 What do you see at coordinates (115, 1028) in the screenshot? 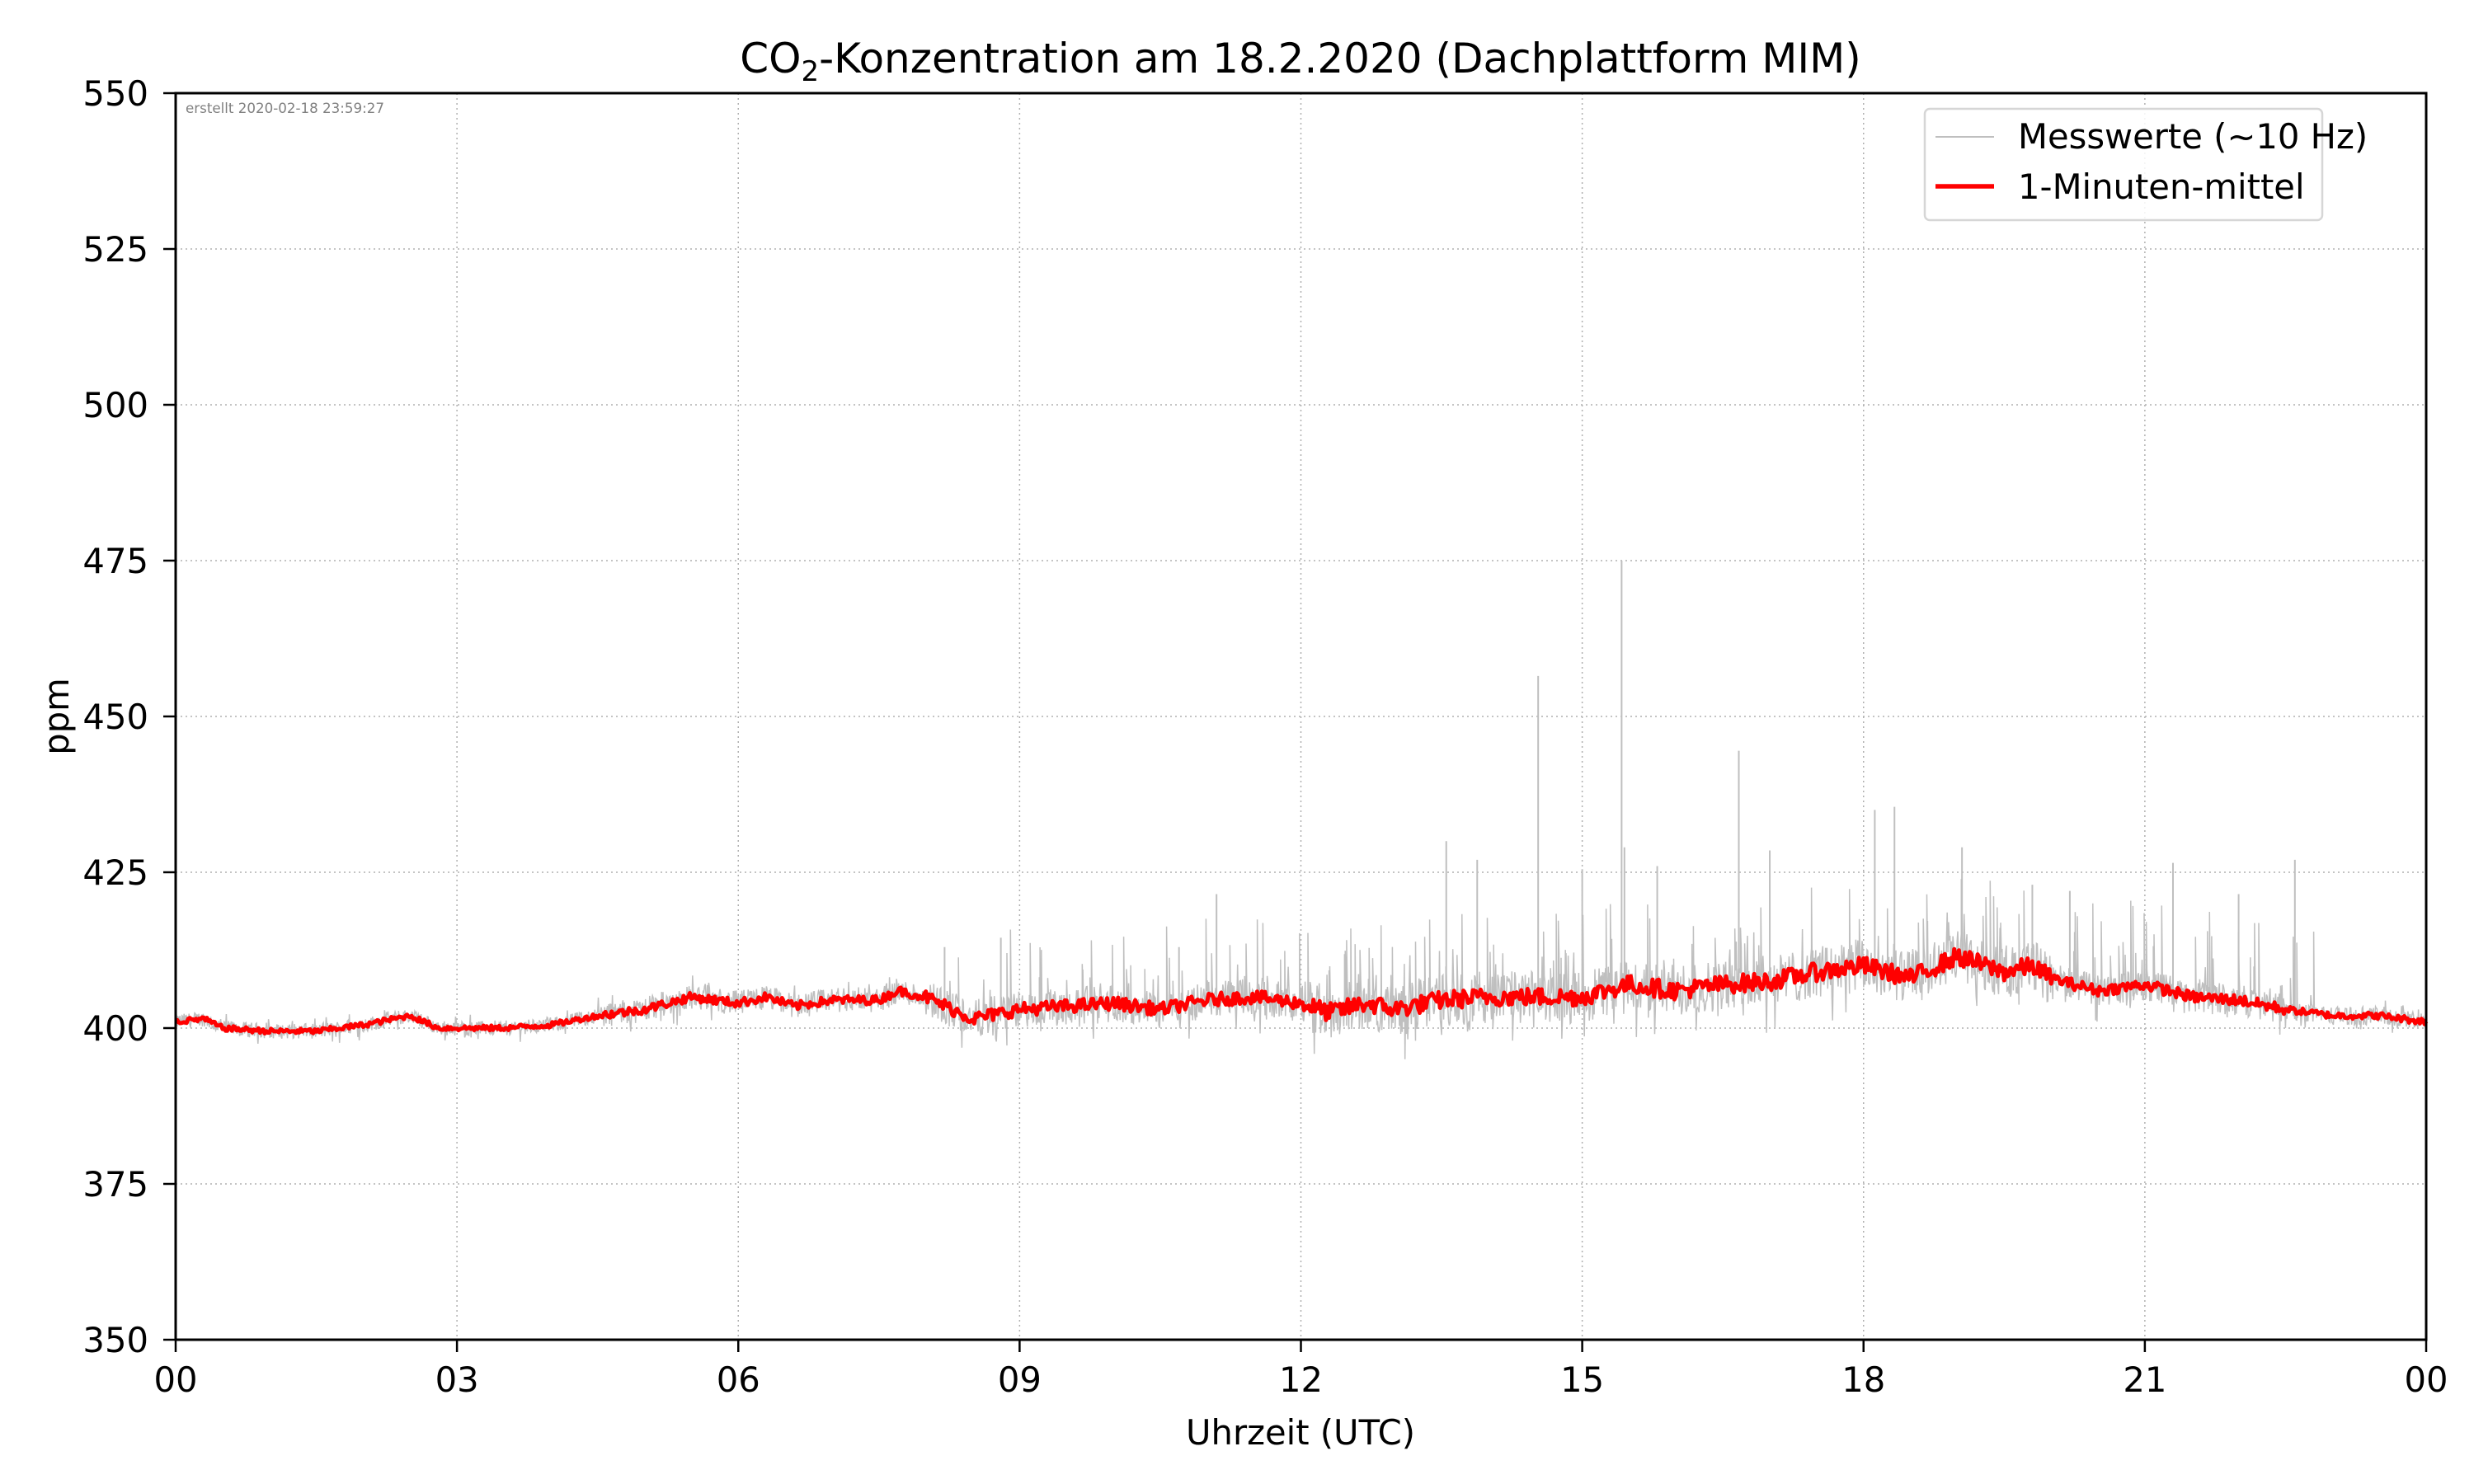
I see `y-tick-label: 400` at bounding box center [115, 1028].